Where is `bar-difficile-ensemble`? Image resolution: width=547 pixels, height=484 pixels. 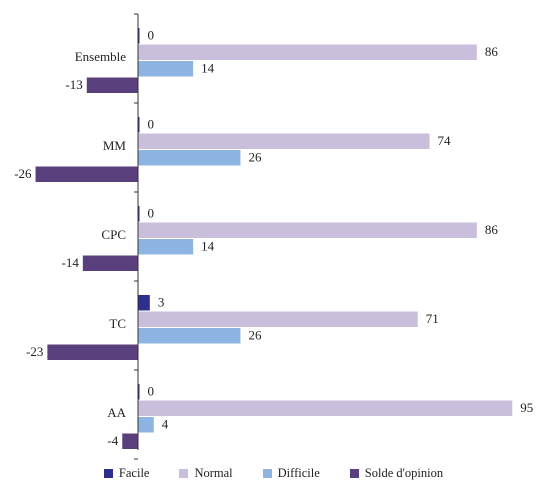
bar-difficile-ensemble is located at coordinates (166, 69).